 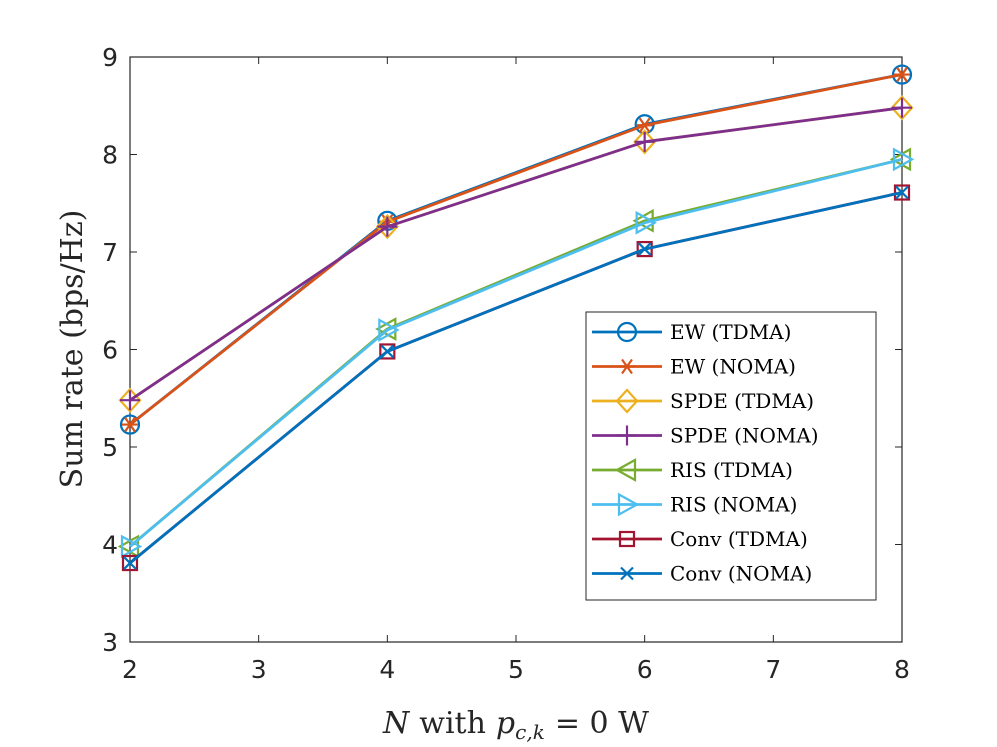 I want to click on y-tick-label: 6, so click(x=110, y=350).